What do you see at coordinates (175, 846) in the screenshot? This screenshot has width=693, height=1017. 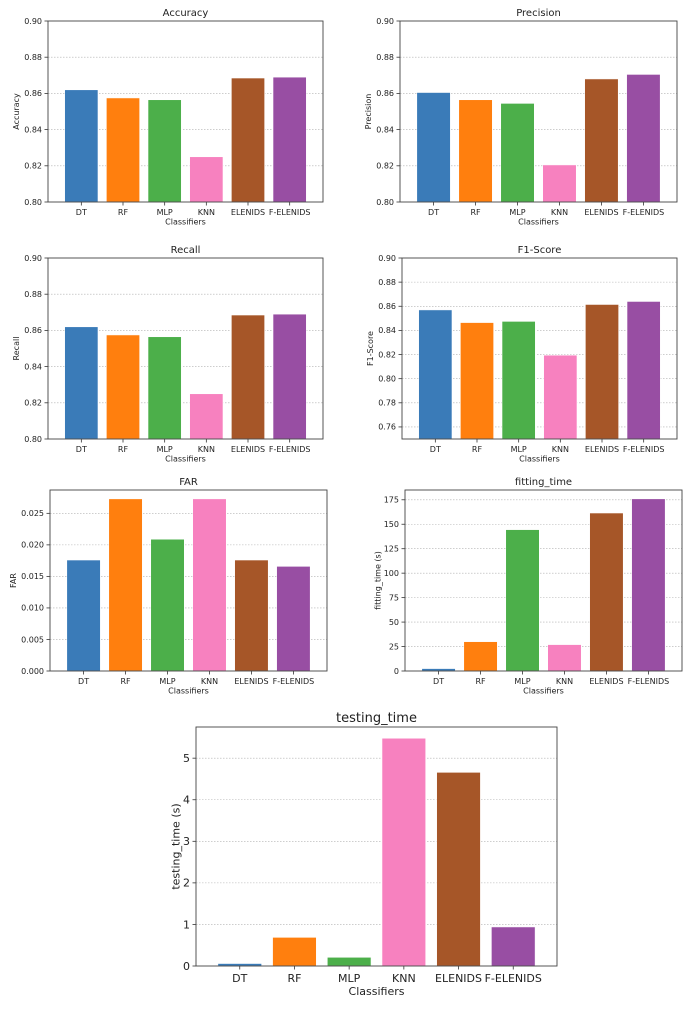 I see `y-axis-label: testing_time (s)` at bounding box center [175, 846].